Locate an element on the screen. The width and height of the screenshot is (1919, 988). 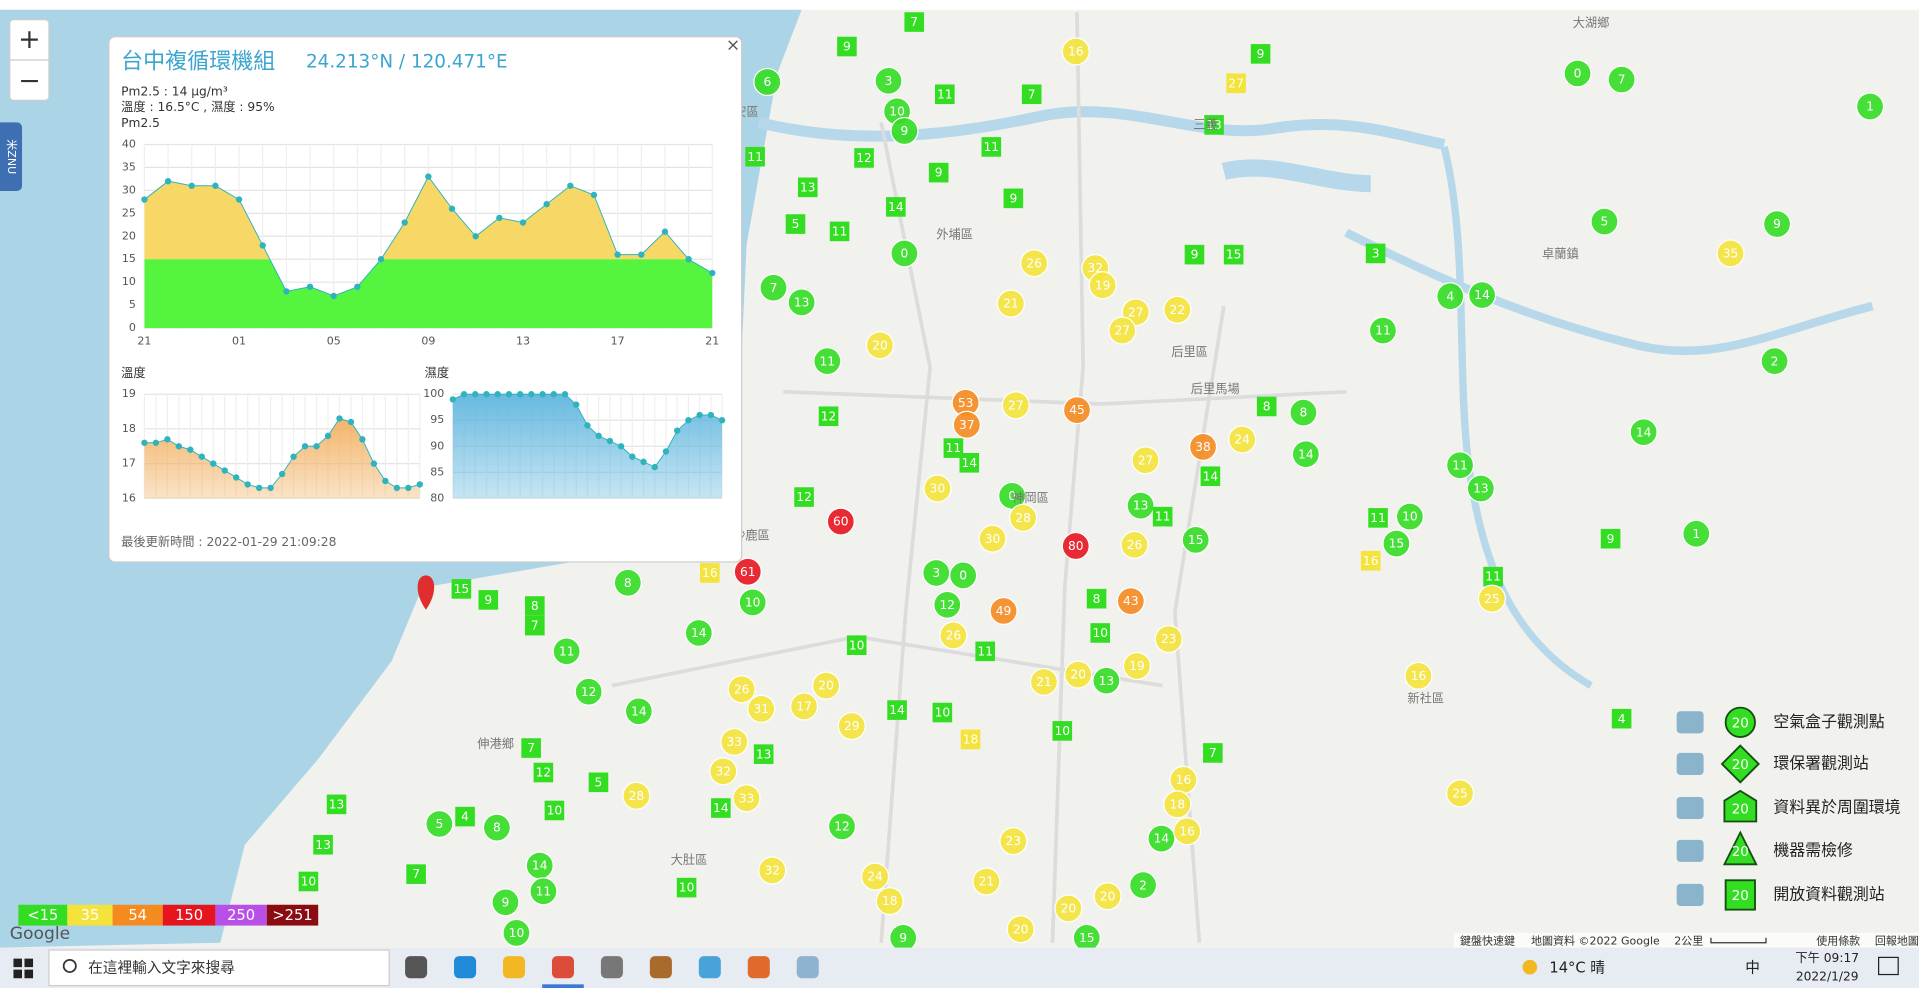
station-marker: 22 is located at coordinates (1177, 309).